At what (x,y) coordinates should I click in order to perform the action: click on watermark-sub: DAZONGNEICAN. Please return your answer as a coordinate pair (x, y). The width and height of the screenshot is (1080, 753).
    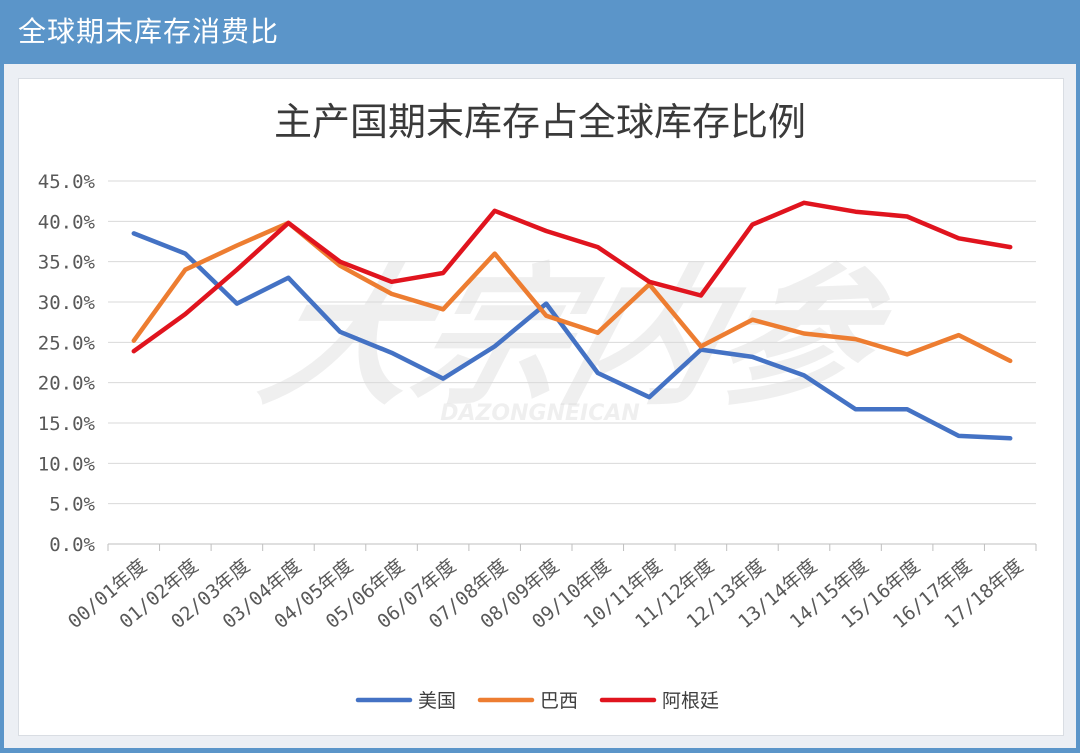
    Looking at the image, I should click on (540, 413).